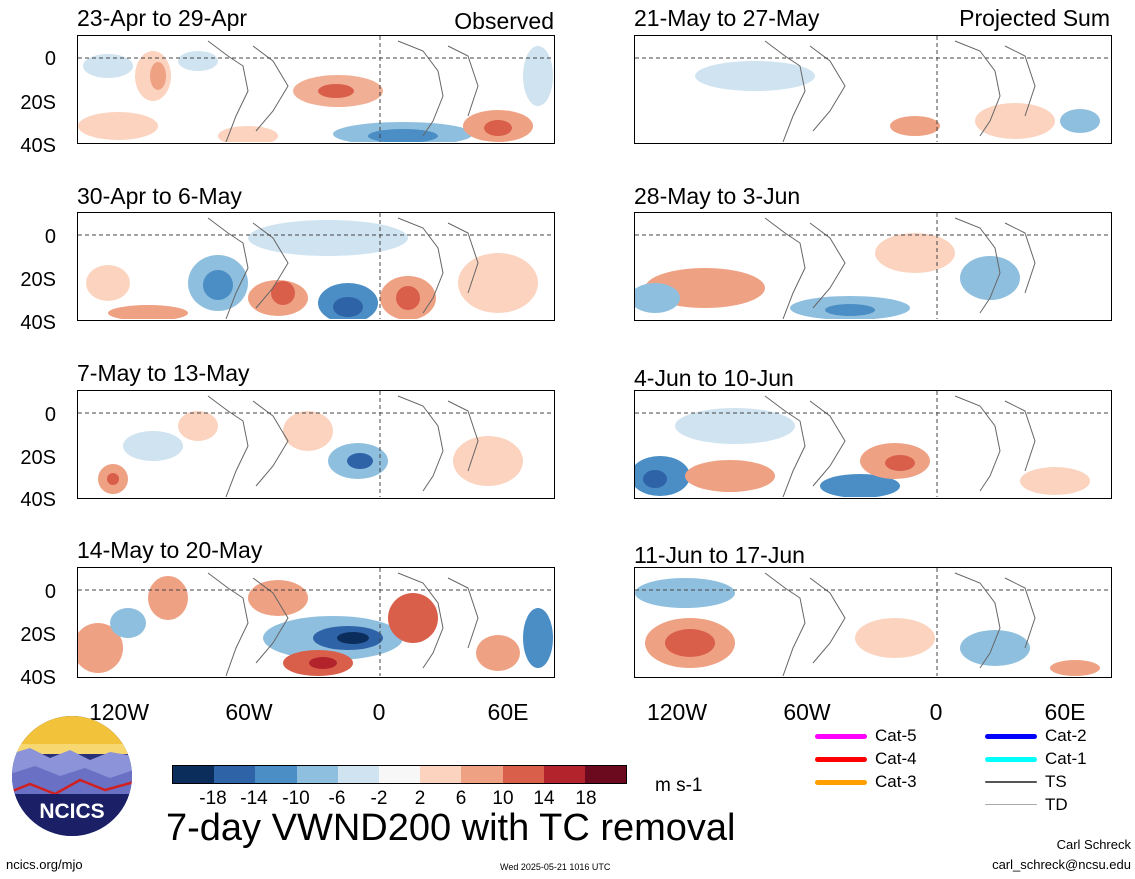 This screenshot has height=879, width=1135. What do you see at coordinates (586, 798) in the screenshot?
I see `colorbar-label: 18` at bounding box center [586, 798].